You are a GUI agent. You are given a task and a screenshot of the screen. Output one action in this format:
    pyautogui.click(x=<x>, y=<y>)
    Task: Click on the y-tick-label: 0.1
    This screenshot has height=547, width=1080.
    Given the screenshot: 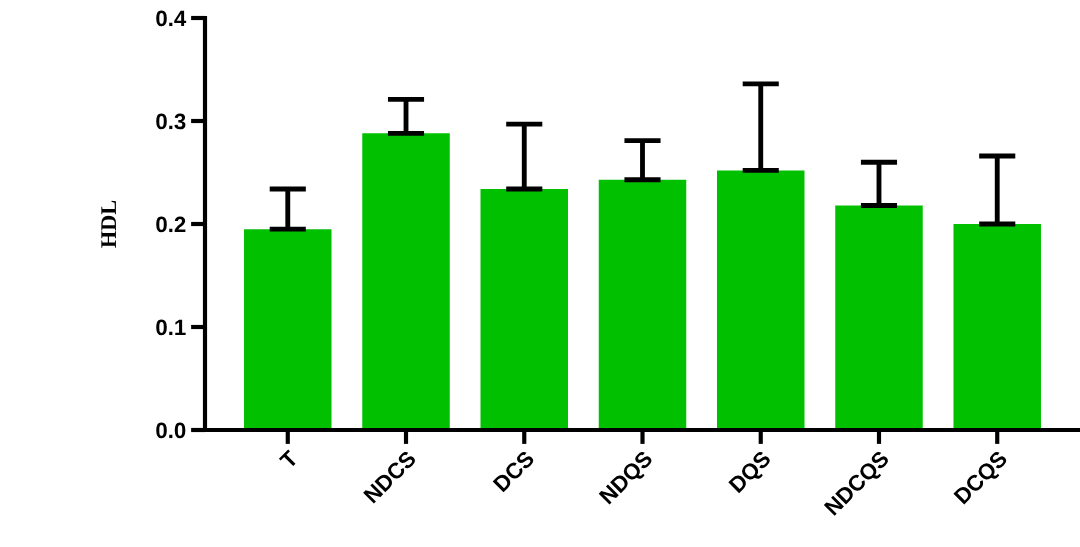 What is the action you would take?
    pyautogui.click(x=171, y=327)
    